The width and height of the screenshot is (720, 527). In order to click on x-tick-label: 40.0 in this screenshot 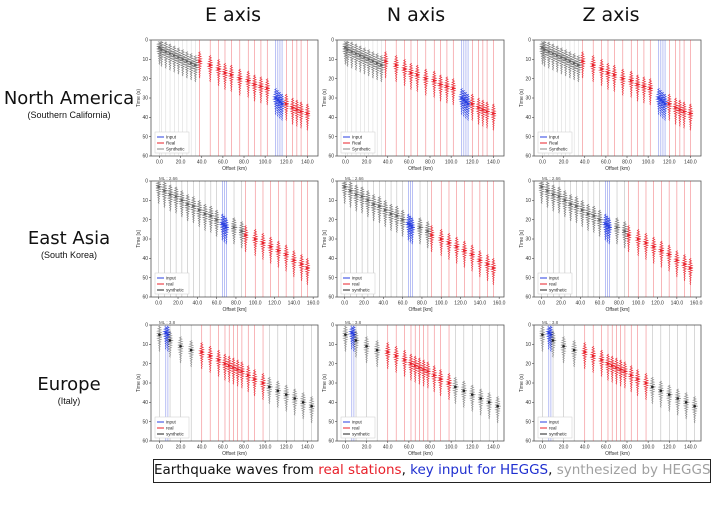, I will do `click(383, 304)`.